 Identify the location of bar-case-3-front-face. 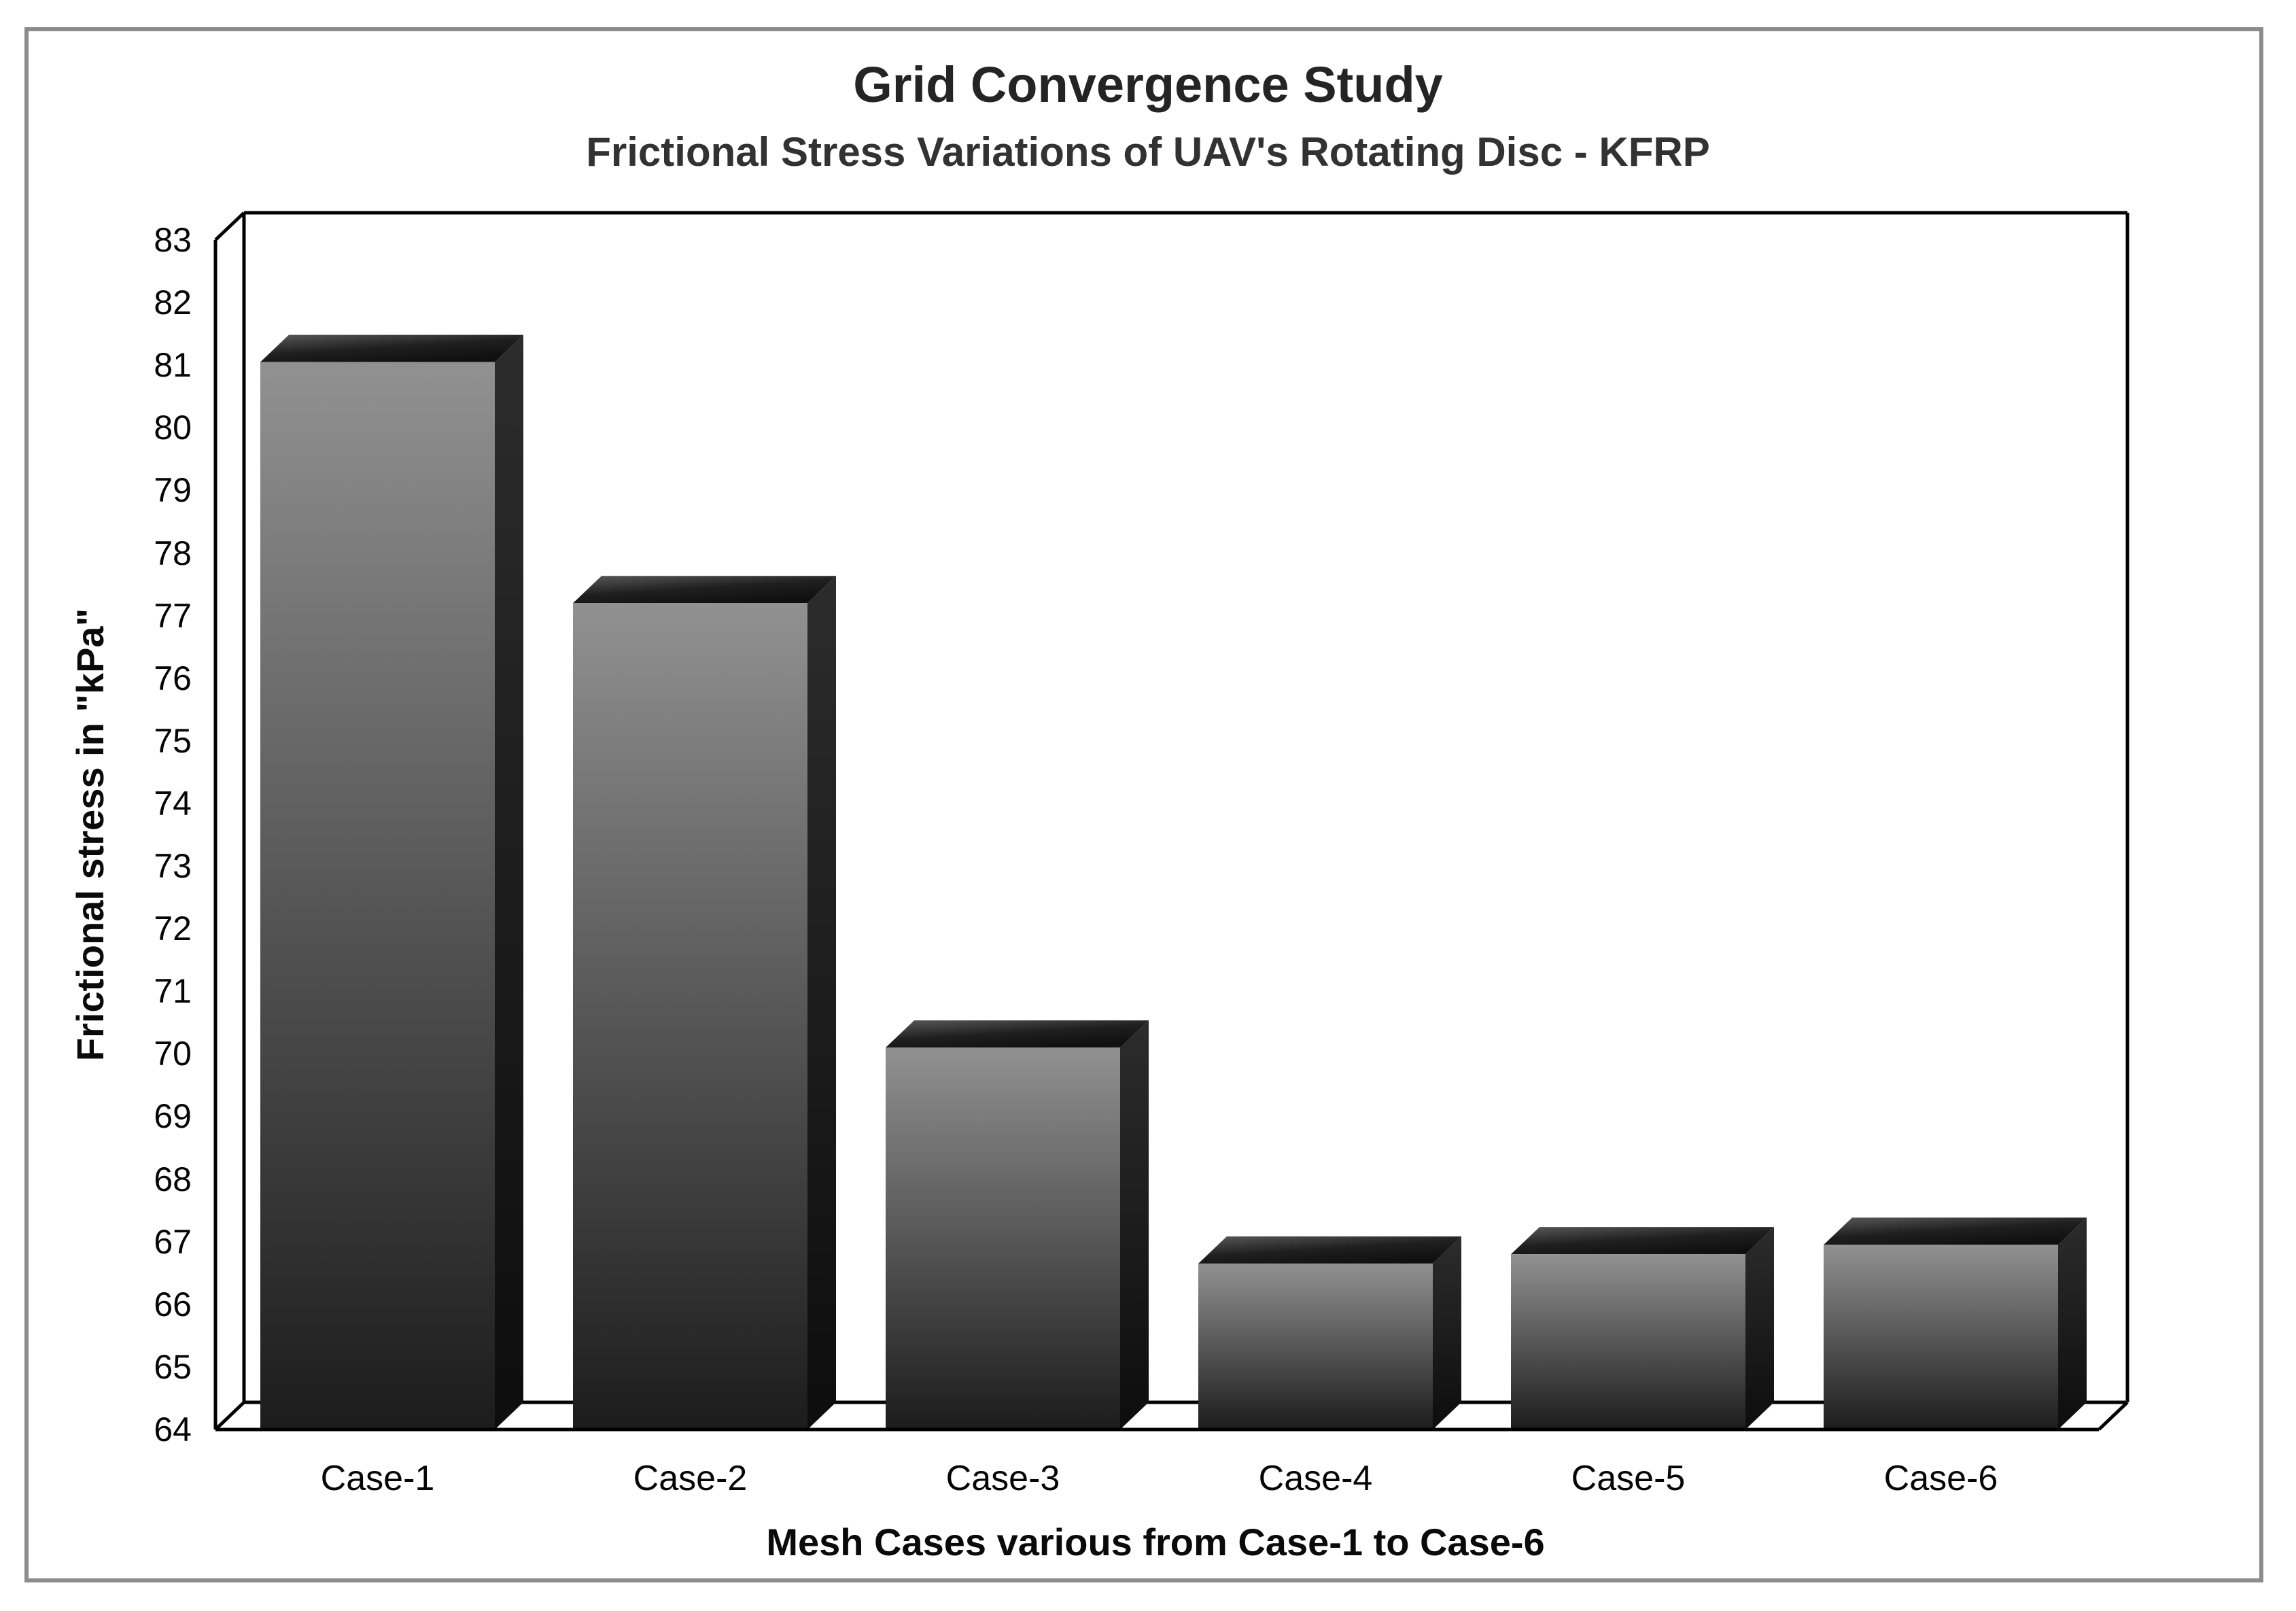
(1003, 1238).